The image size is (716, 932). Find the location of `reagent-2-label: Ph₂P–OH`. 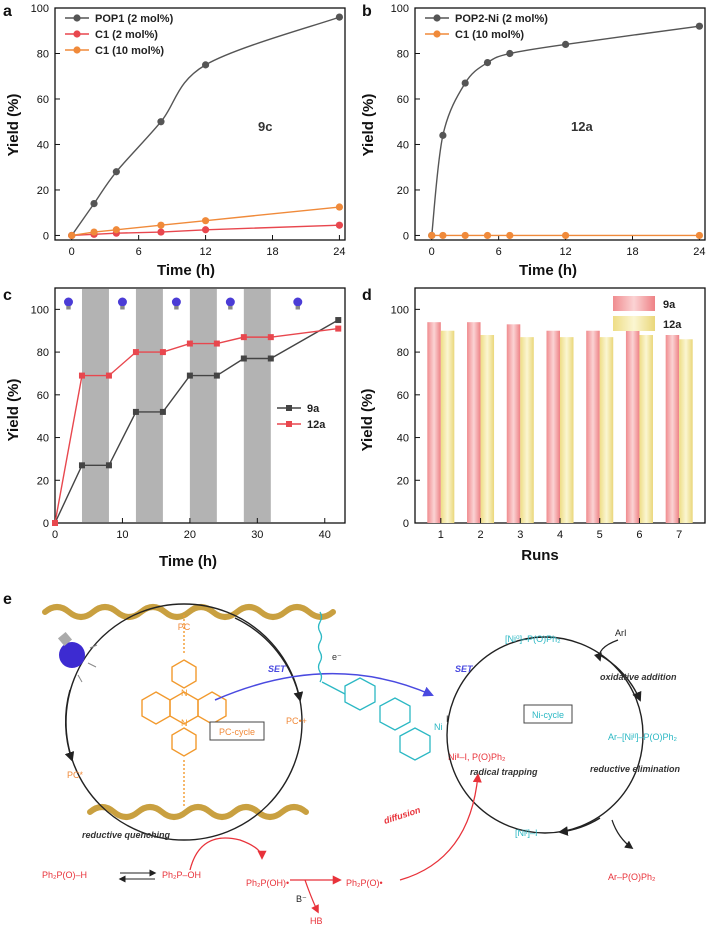

reagent-2-label: Ph₂P–OH is located at coordinates (181, 875).